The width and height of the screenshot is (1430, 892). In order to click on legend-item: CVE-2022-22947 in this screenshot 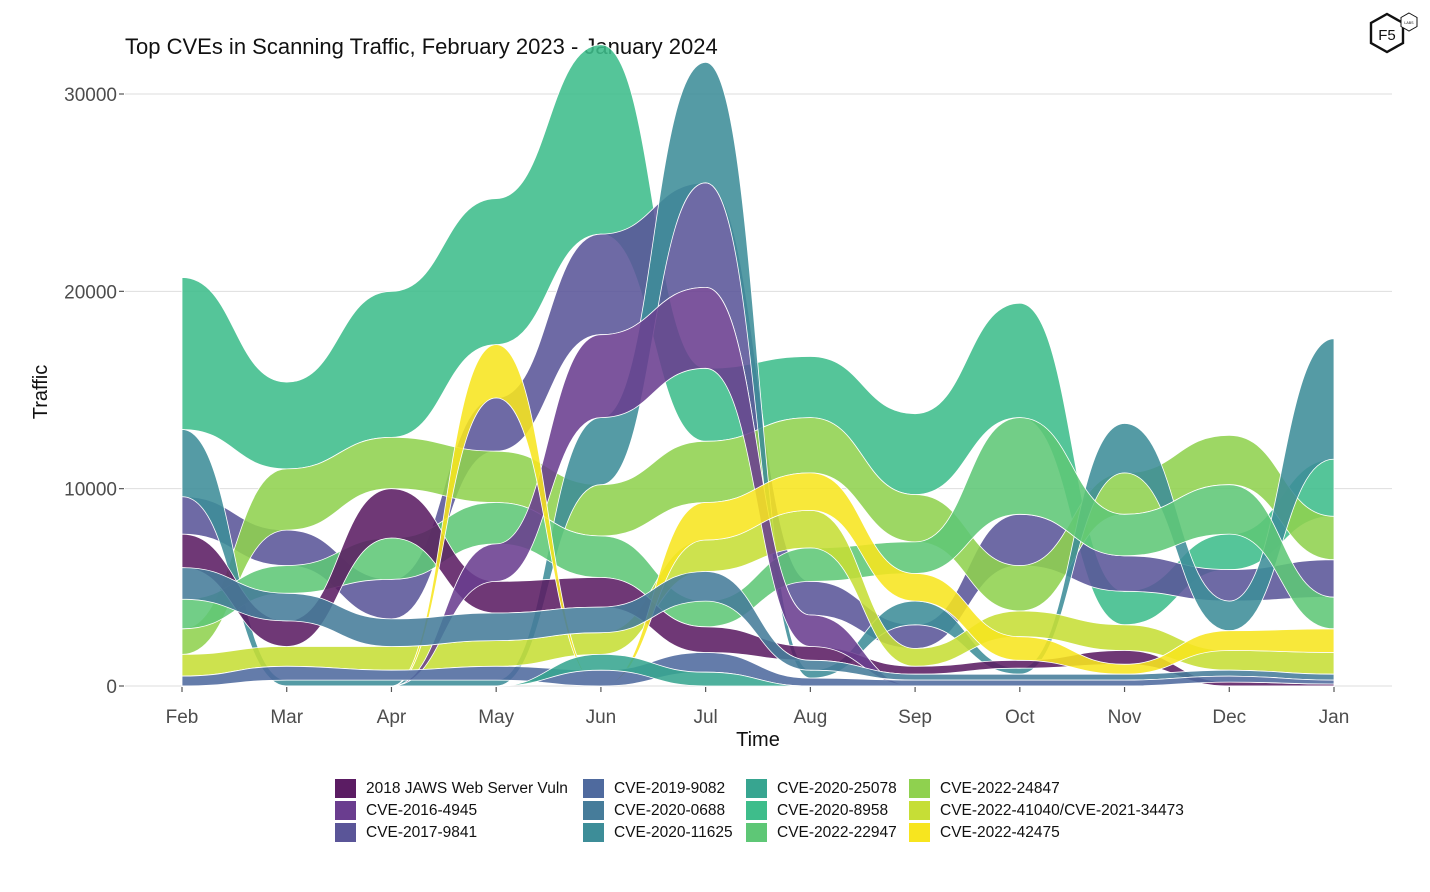, I will do `click(827, 832)`.